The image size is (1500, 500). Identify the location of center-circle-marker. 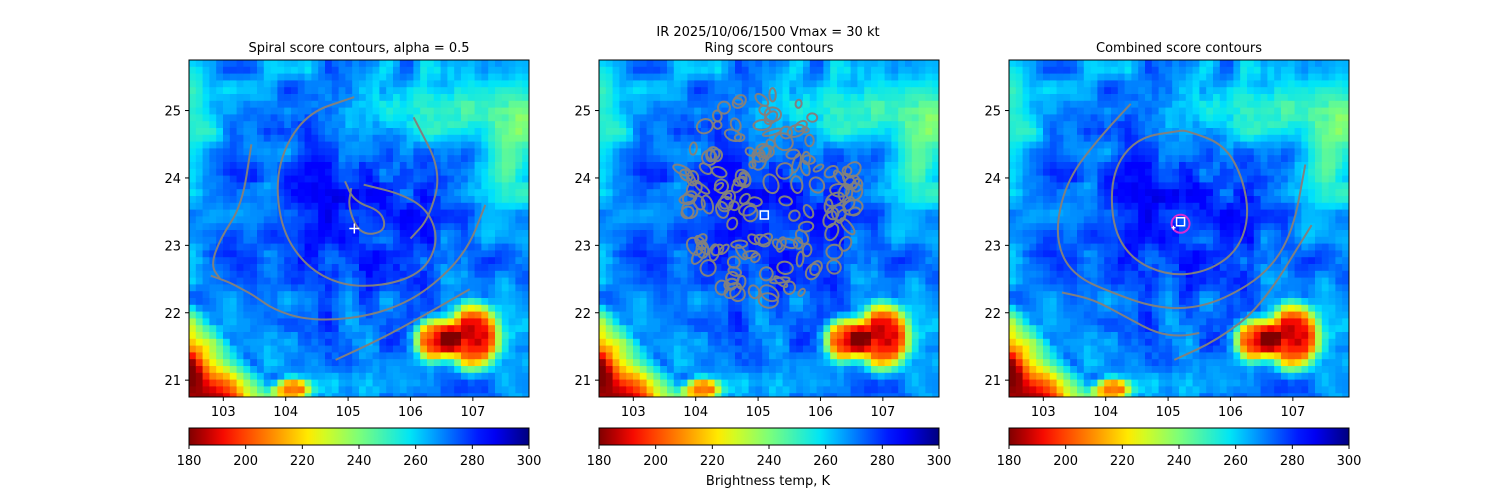
(1180, 223).